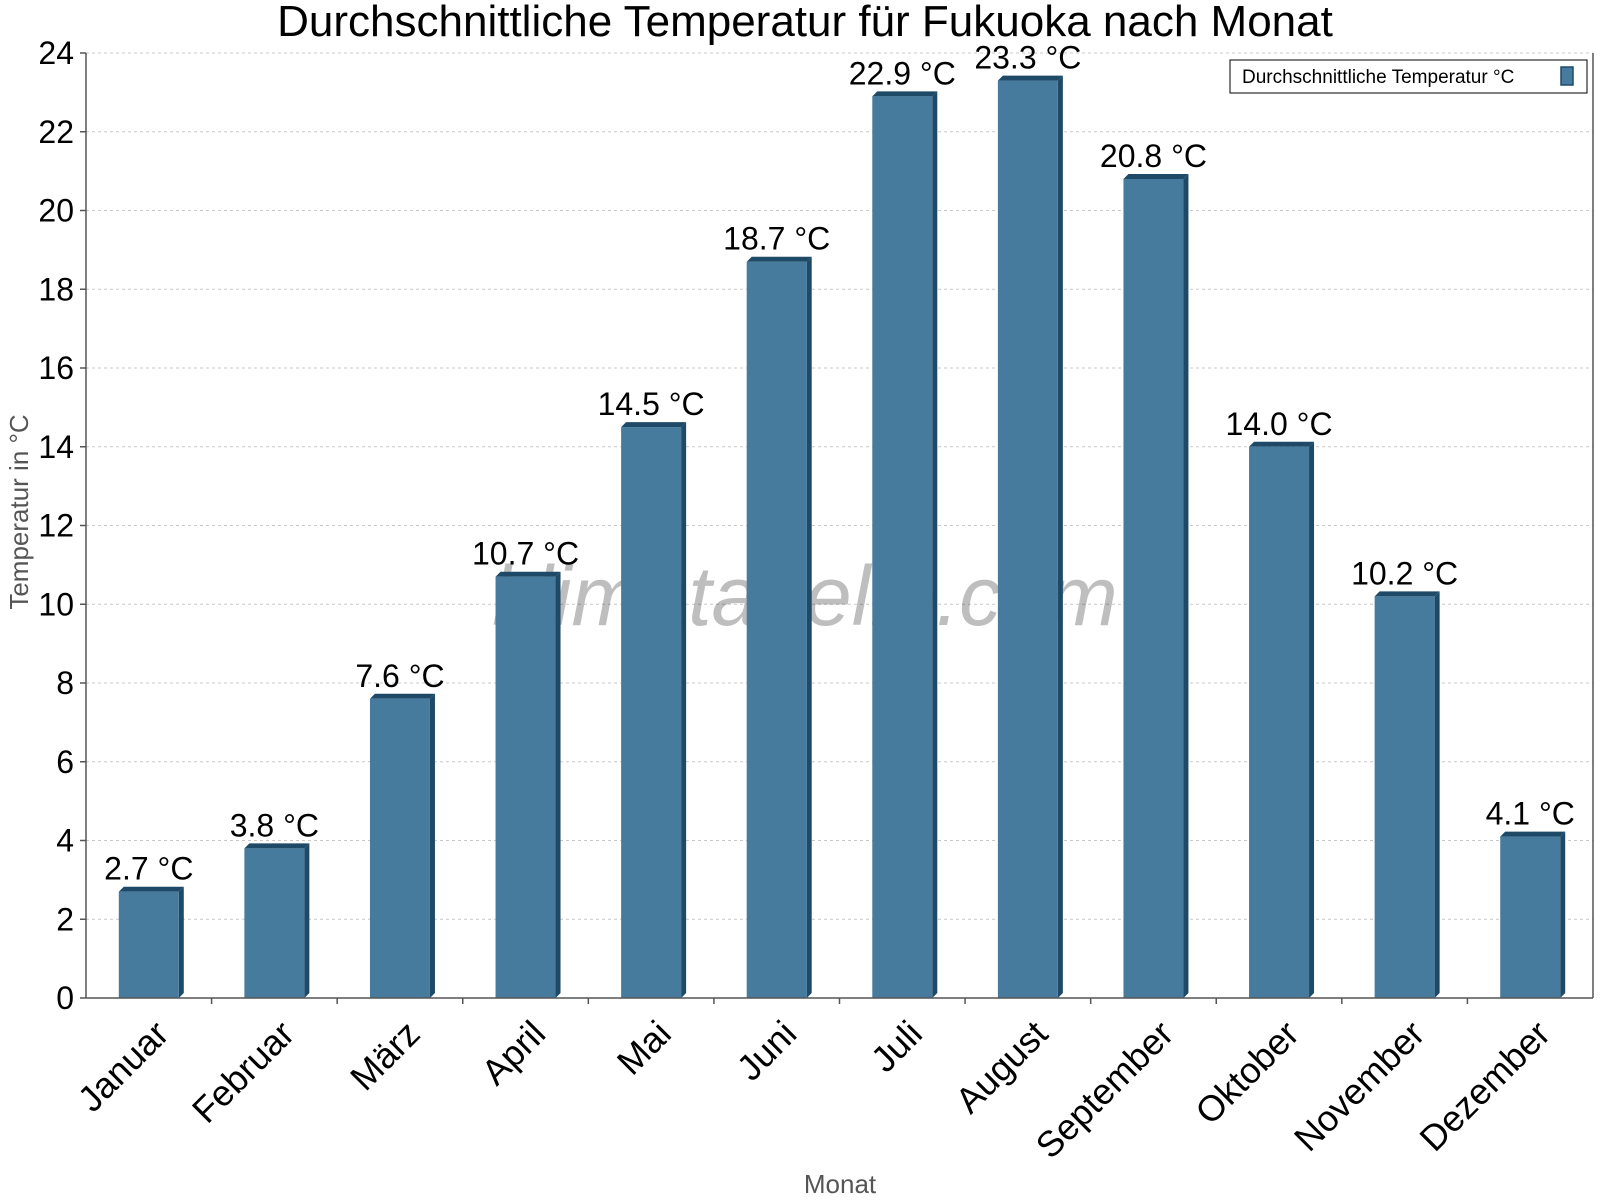  What do you see at coordinates (65, 683) in the screenshot?
I see `y-tick-label: 8` at bounding box center [65, 683].